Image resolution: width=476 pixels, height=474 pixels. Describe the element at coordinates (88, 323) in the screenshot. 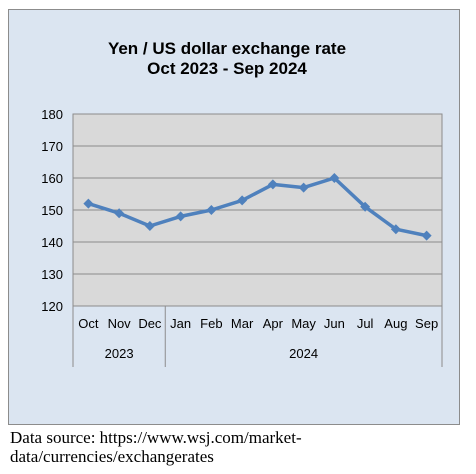

I see `x-tick-label: Oct` at that location.